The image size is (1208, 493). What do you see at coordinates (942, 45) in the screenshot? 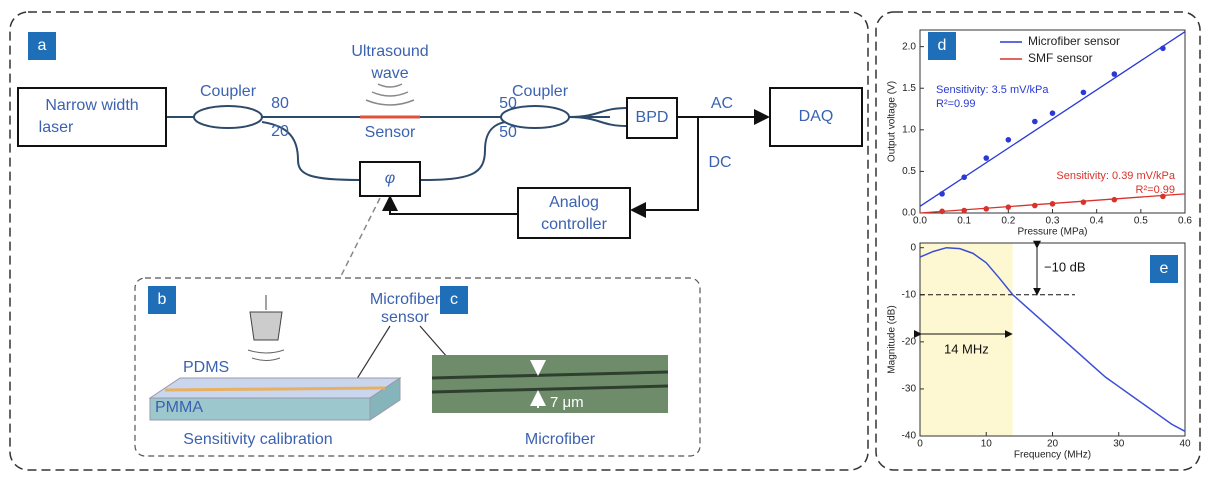
I see `panel-label: d` at bounding box center [942, 45].